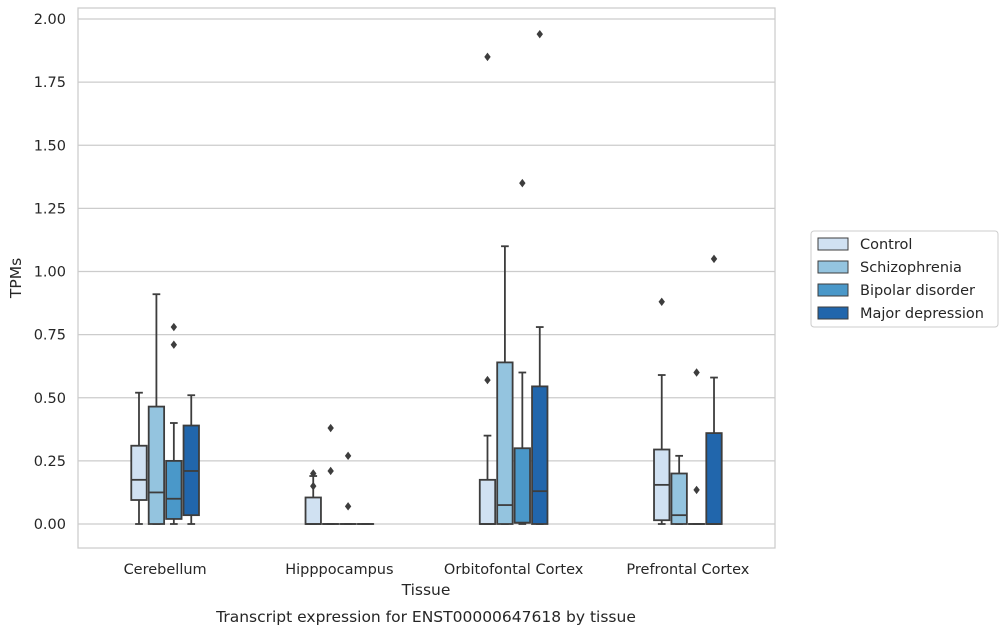 The height and width of the screenshot is (634, 1007). I want to click on legend-label: Bipolar disorder, so click(917, 291).